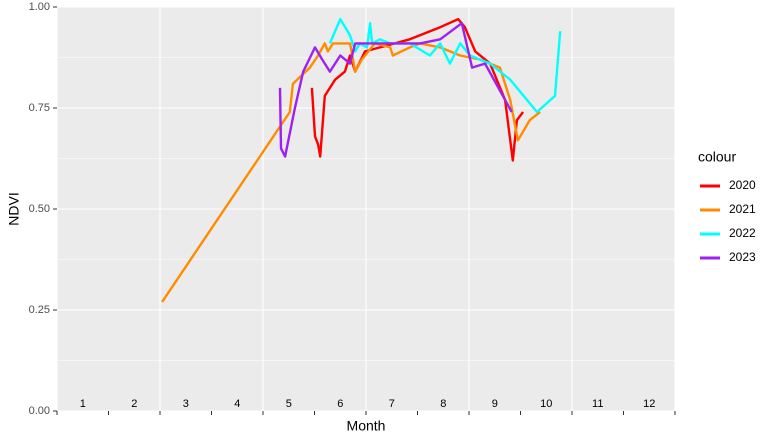 The height and width of the screenshot is (442, 773). I want to click on y-tick-label: 1.00, so click(39, 7).